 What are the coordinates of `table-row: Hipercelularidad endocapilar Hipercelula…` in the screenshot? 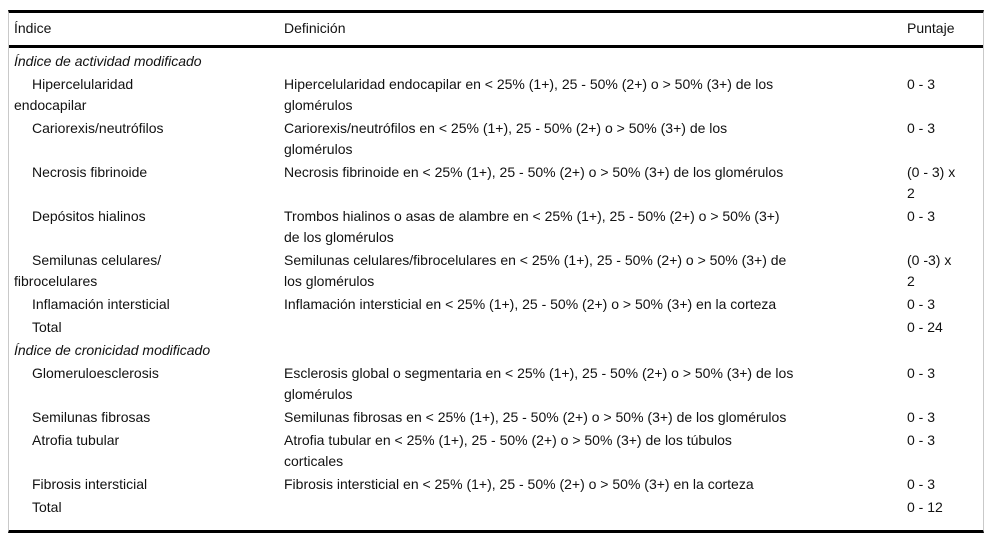 It's located at (496, 95).